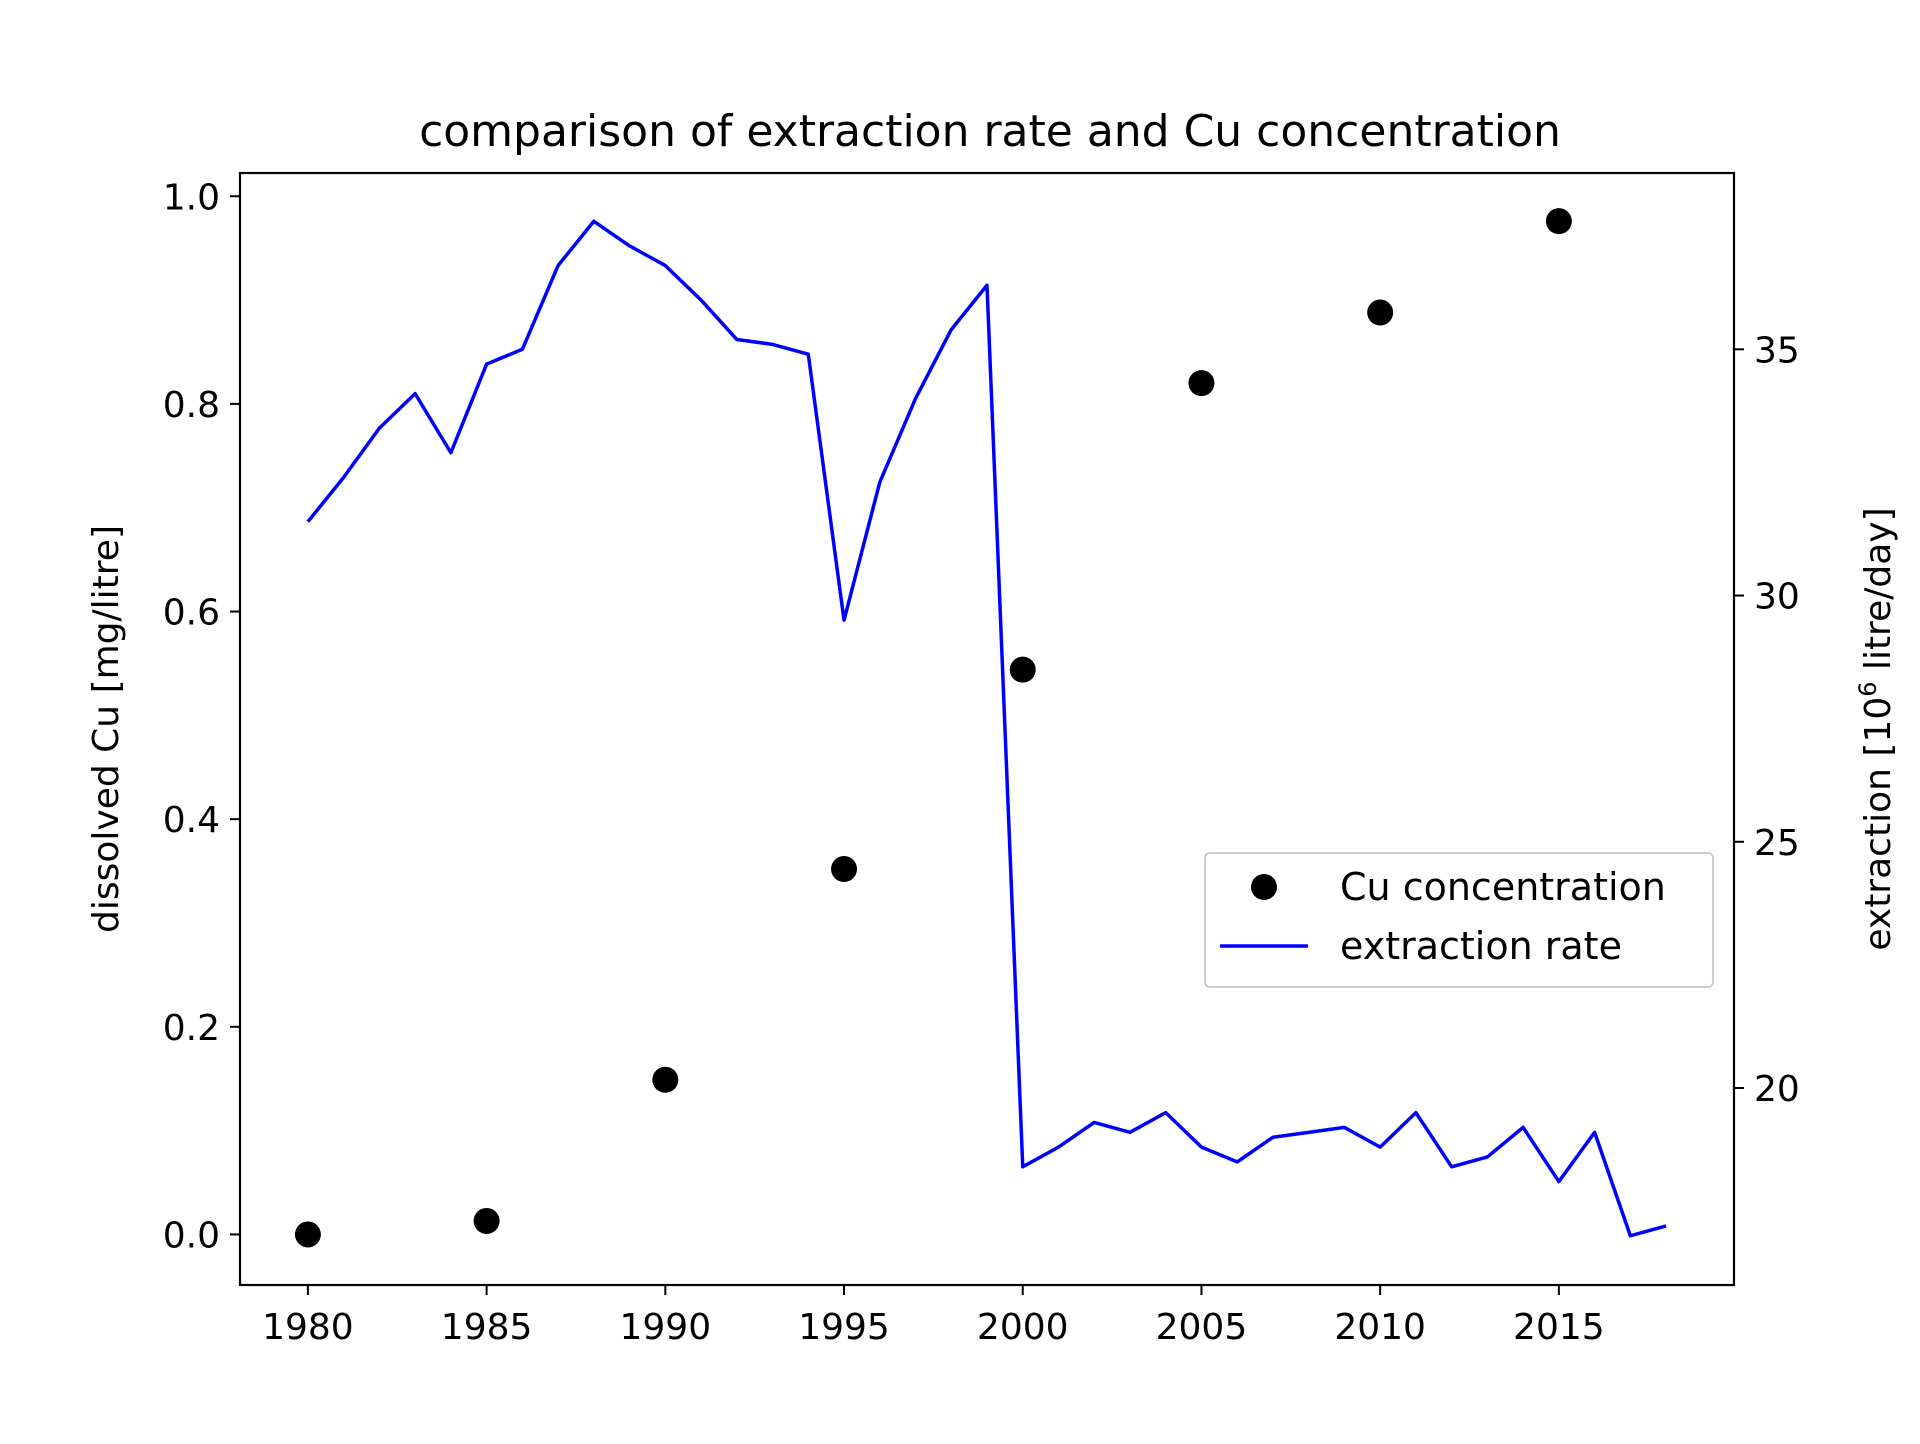 This screenshot has height=1444, width=1920. Describe the element at coordinates (1777, 350) in the screenshot. I see `y-right-tick-label: 35` at that location.